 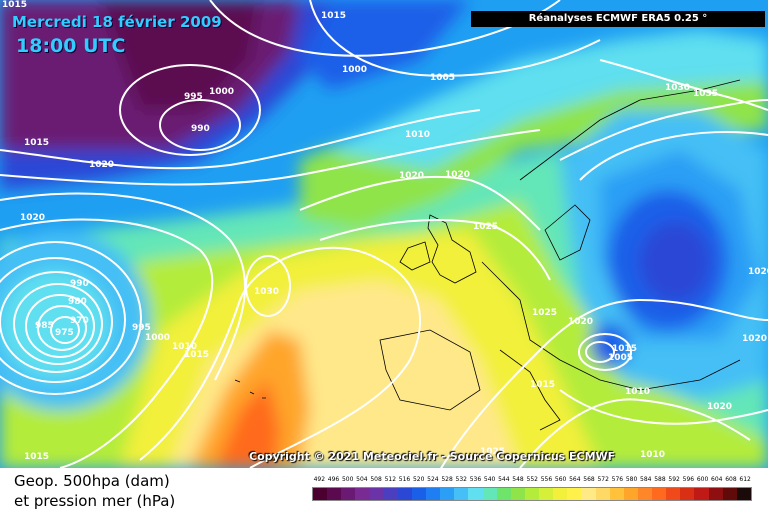 I want to click on color-scale-label: 568, so click(x=589, y=479).